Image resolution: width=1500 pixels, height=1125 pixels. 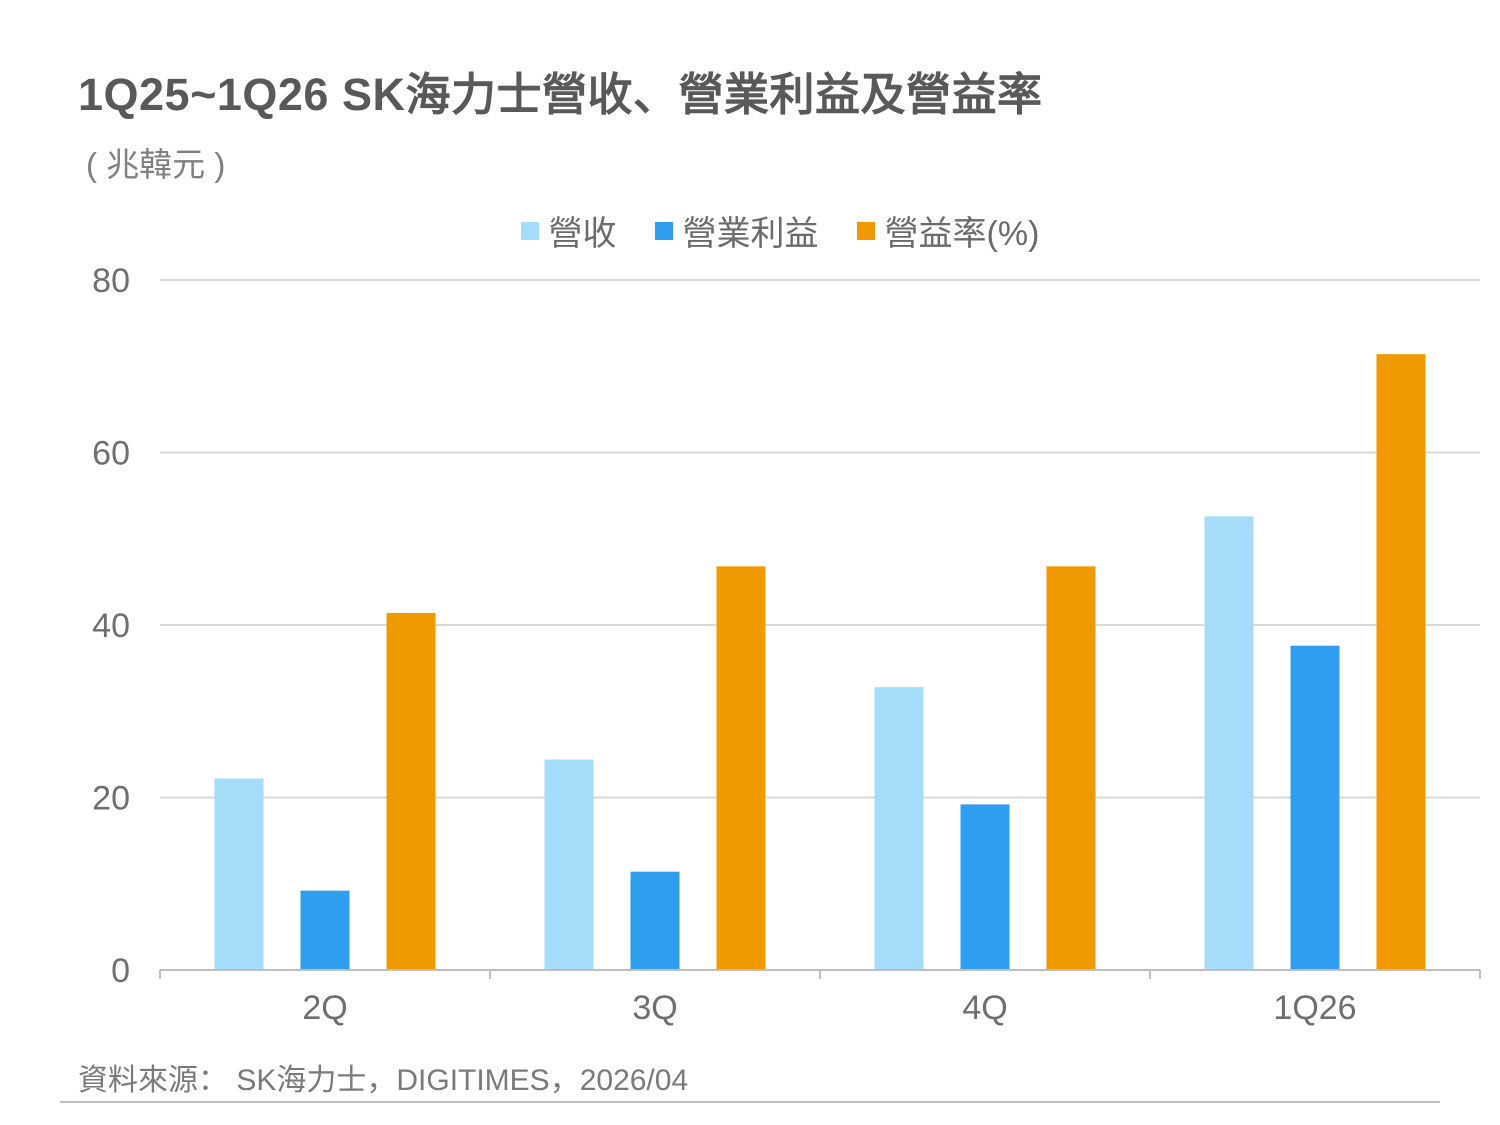 I want to click on x-tick-label-2Q: 2Q, so click(x=324, y=1008).